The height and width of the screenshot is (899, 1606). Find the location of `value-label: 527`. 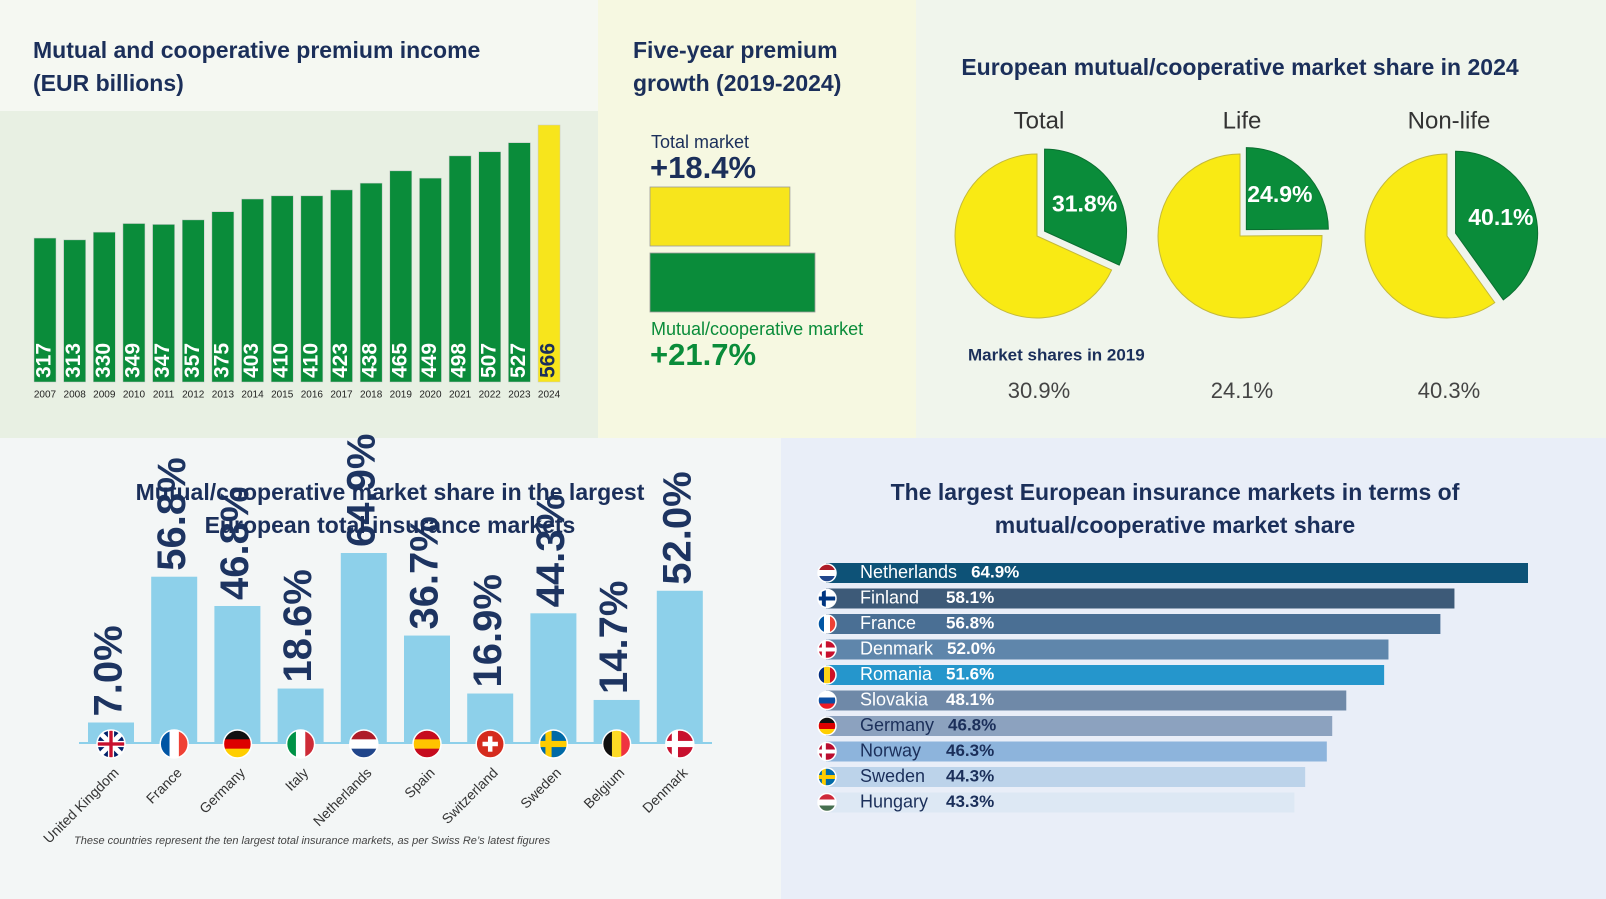

value-label: 527 is located at coordinates (518, 360).